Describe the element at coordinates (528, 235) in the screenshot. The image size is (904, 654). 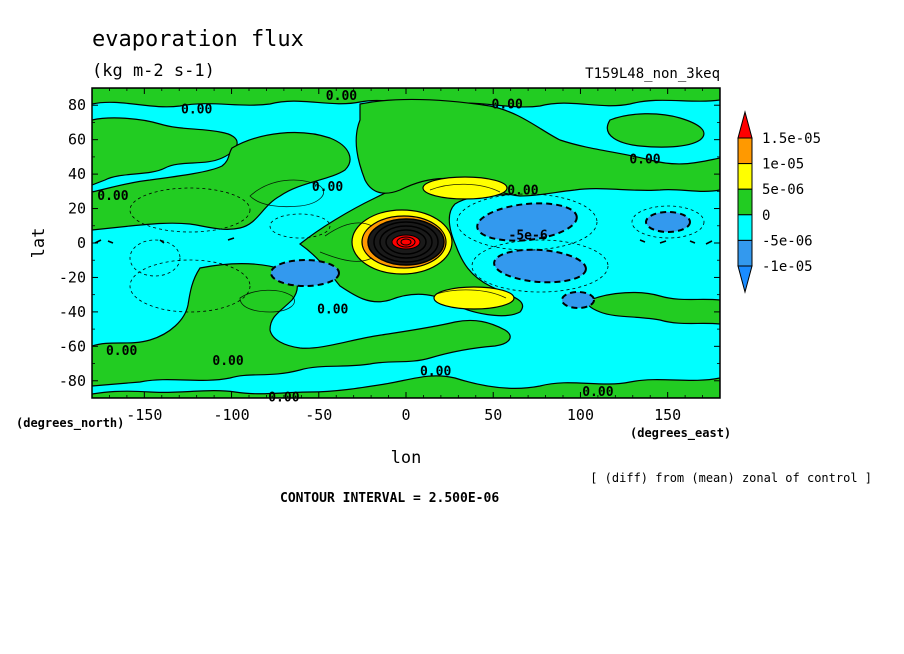
I see `contour-label: -5e-6` at that location.